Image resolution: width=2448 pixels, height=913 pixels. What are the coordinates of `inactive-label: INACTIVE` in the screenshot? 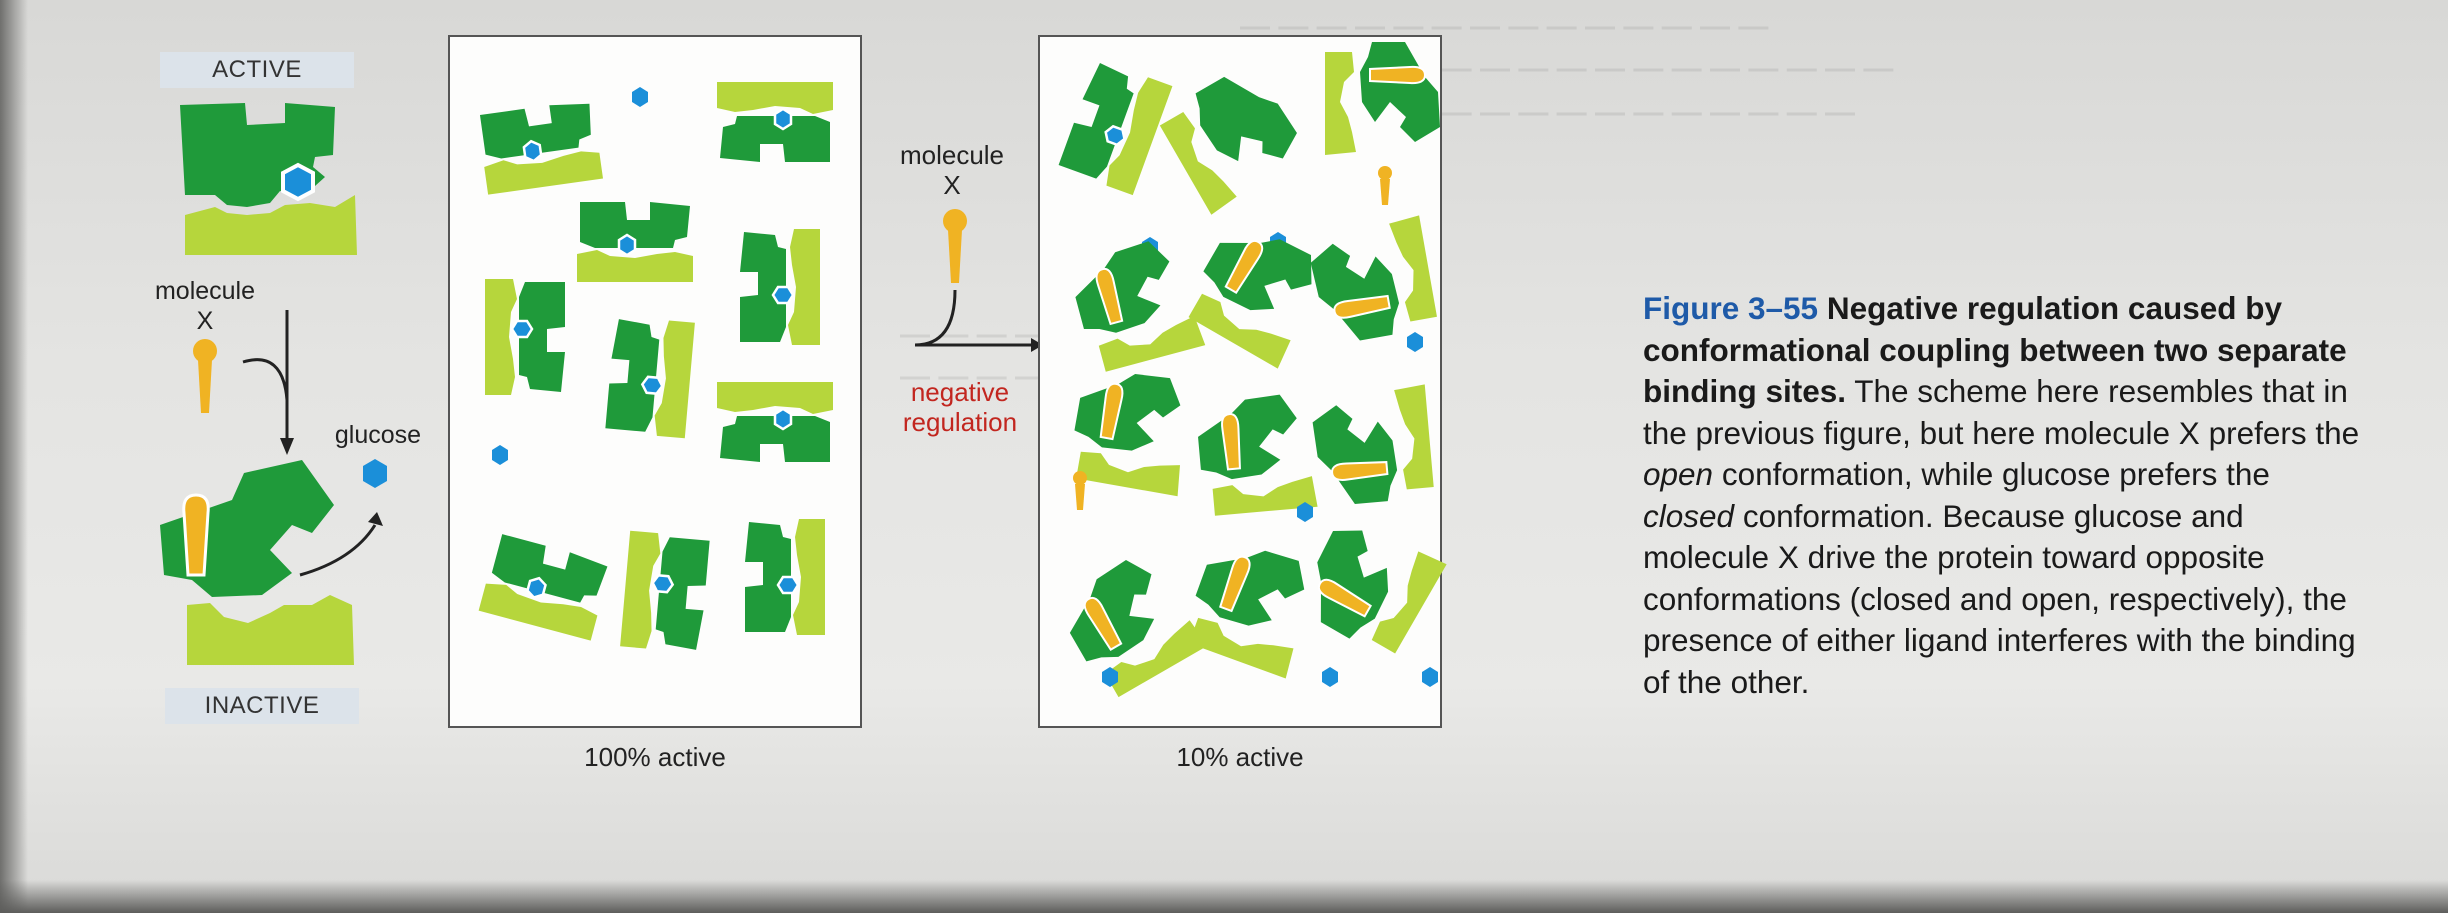 It's located at (262, 706).